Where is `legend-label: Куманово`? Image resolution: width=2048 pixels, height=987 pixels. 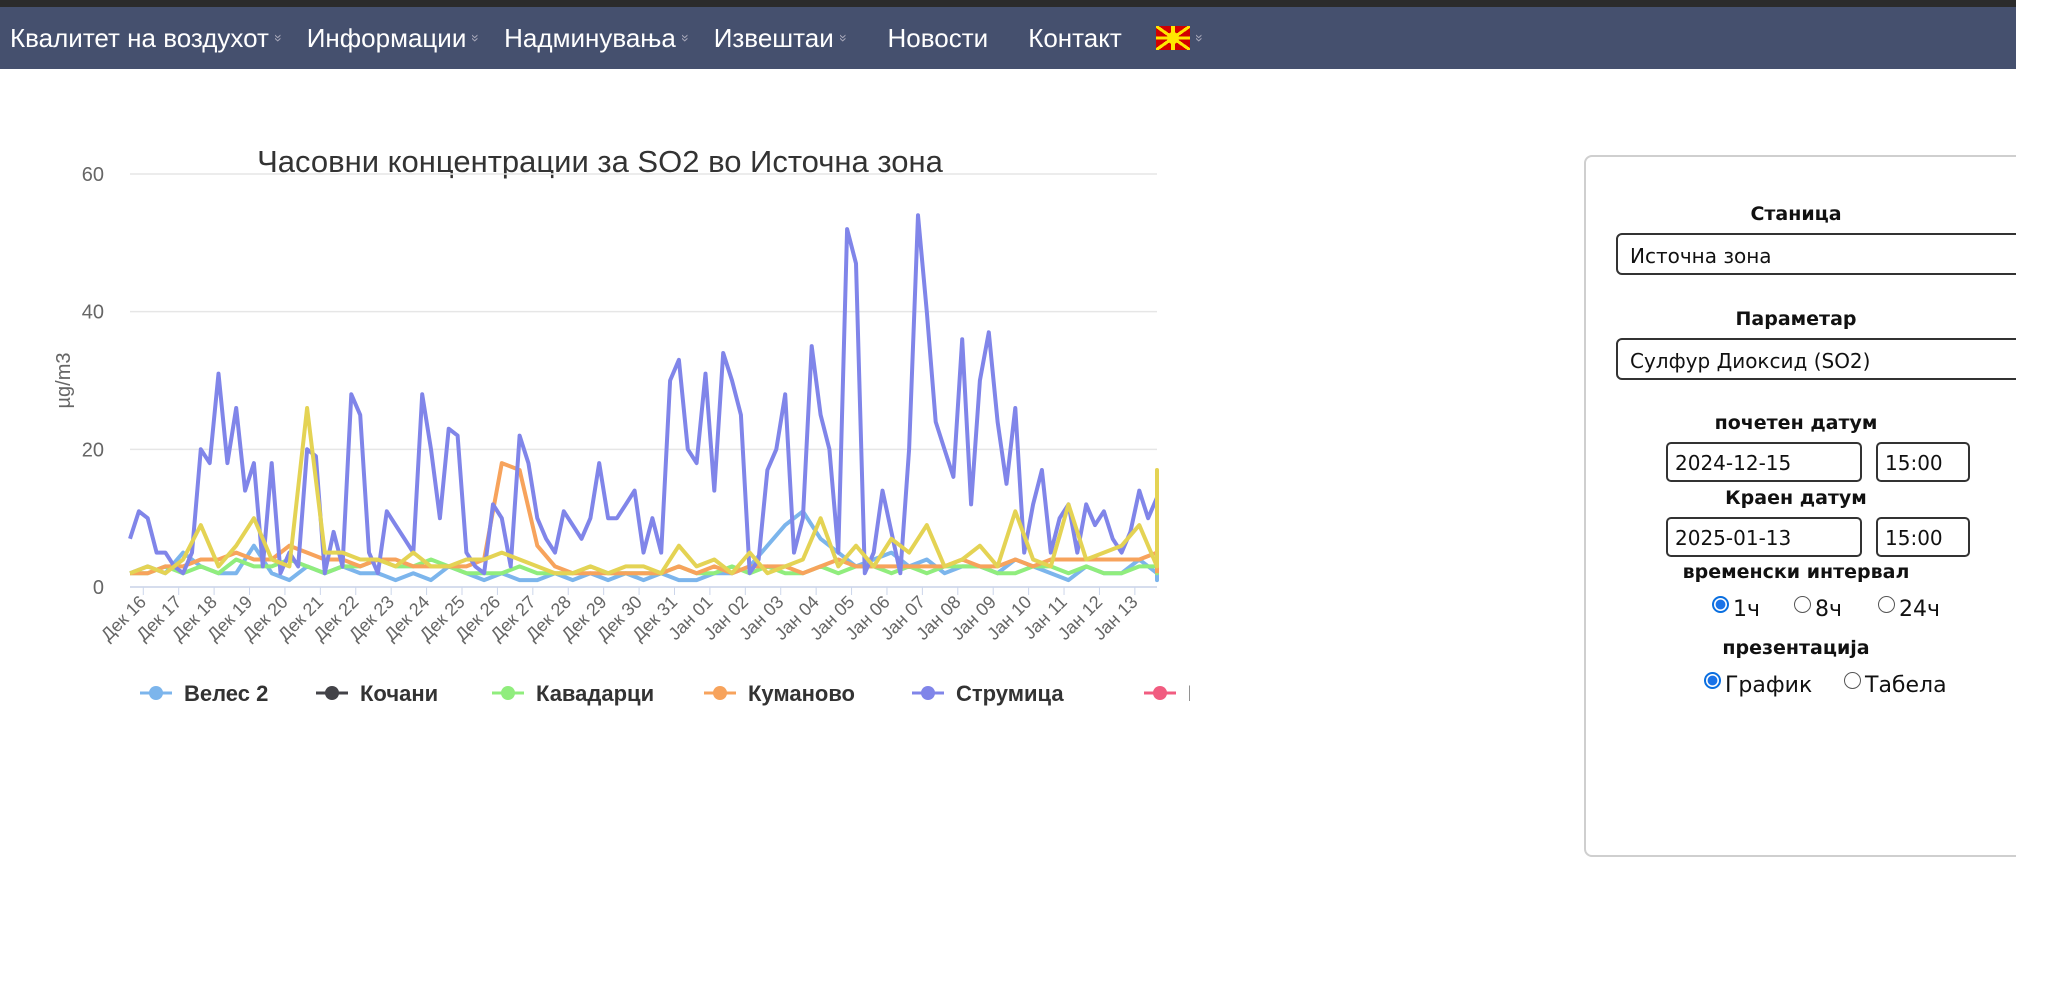
legend-label: Куманово is located at coordinates (801, 693).